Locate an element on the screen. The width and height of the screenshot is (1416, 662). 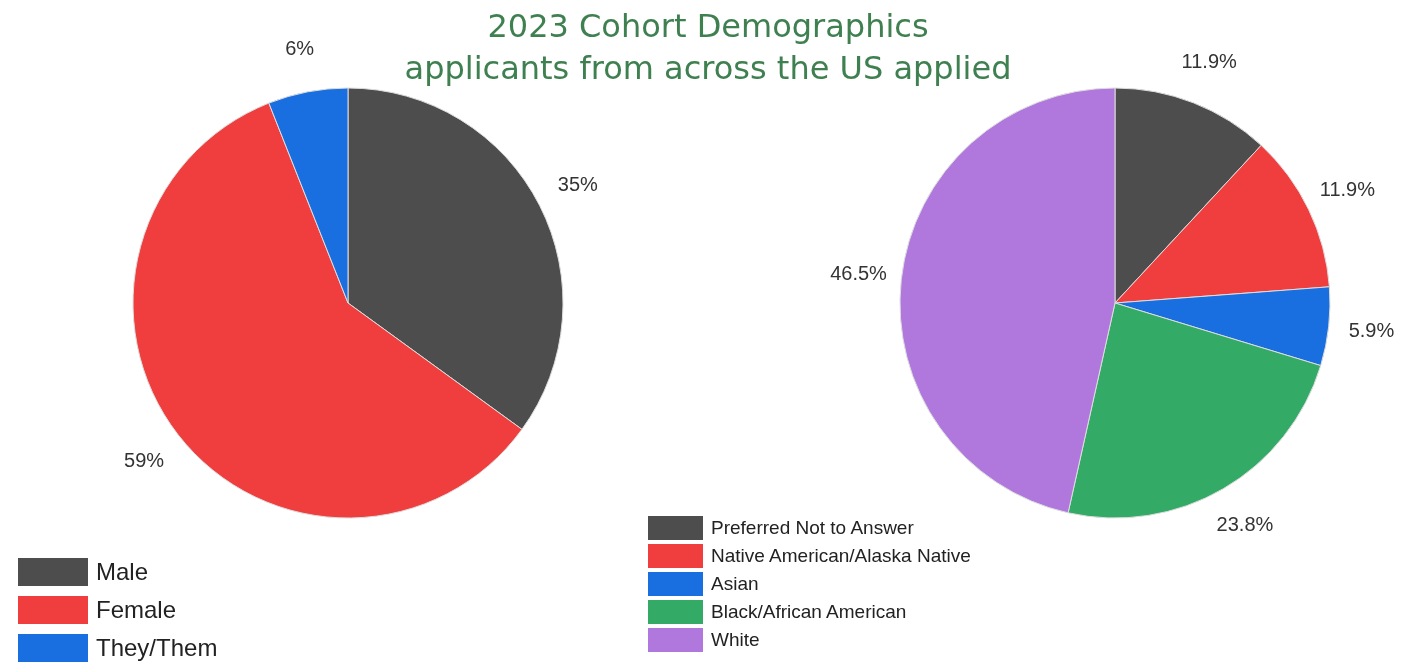
legend-label: Preferred Not to Answer is located at coordinates (812, 528).